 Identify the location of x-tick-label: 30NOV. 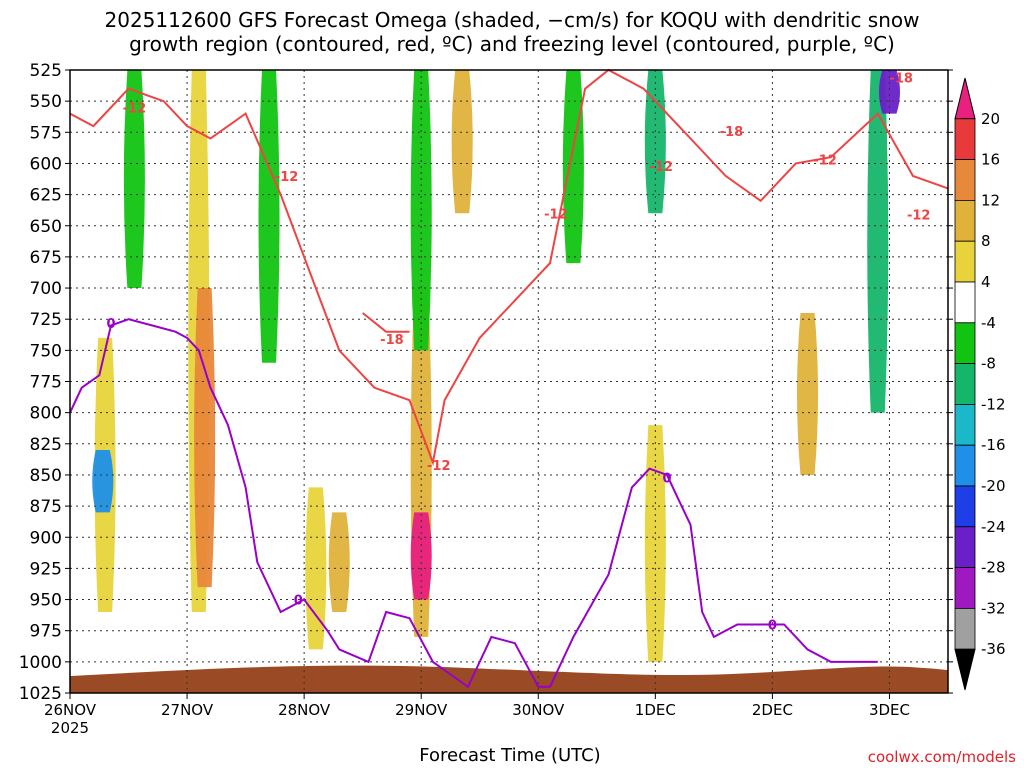
(538, 710).